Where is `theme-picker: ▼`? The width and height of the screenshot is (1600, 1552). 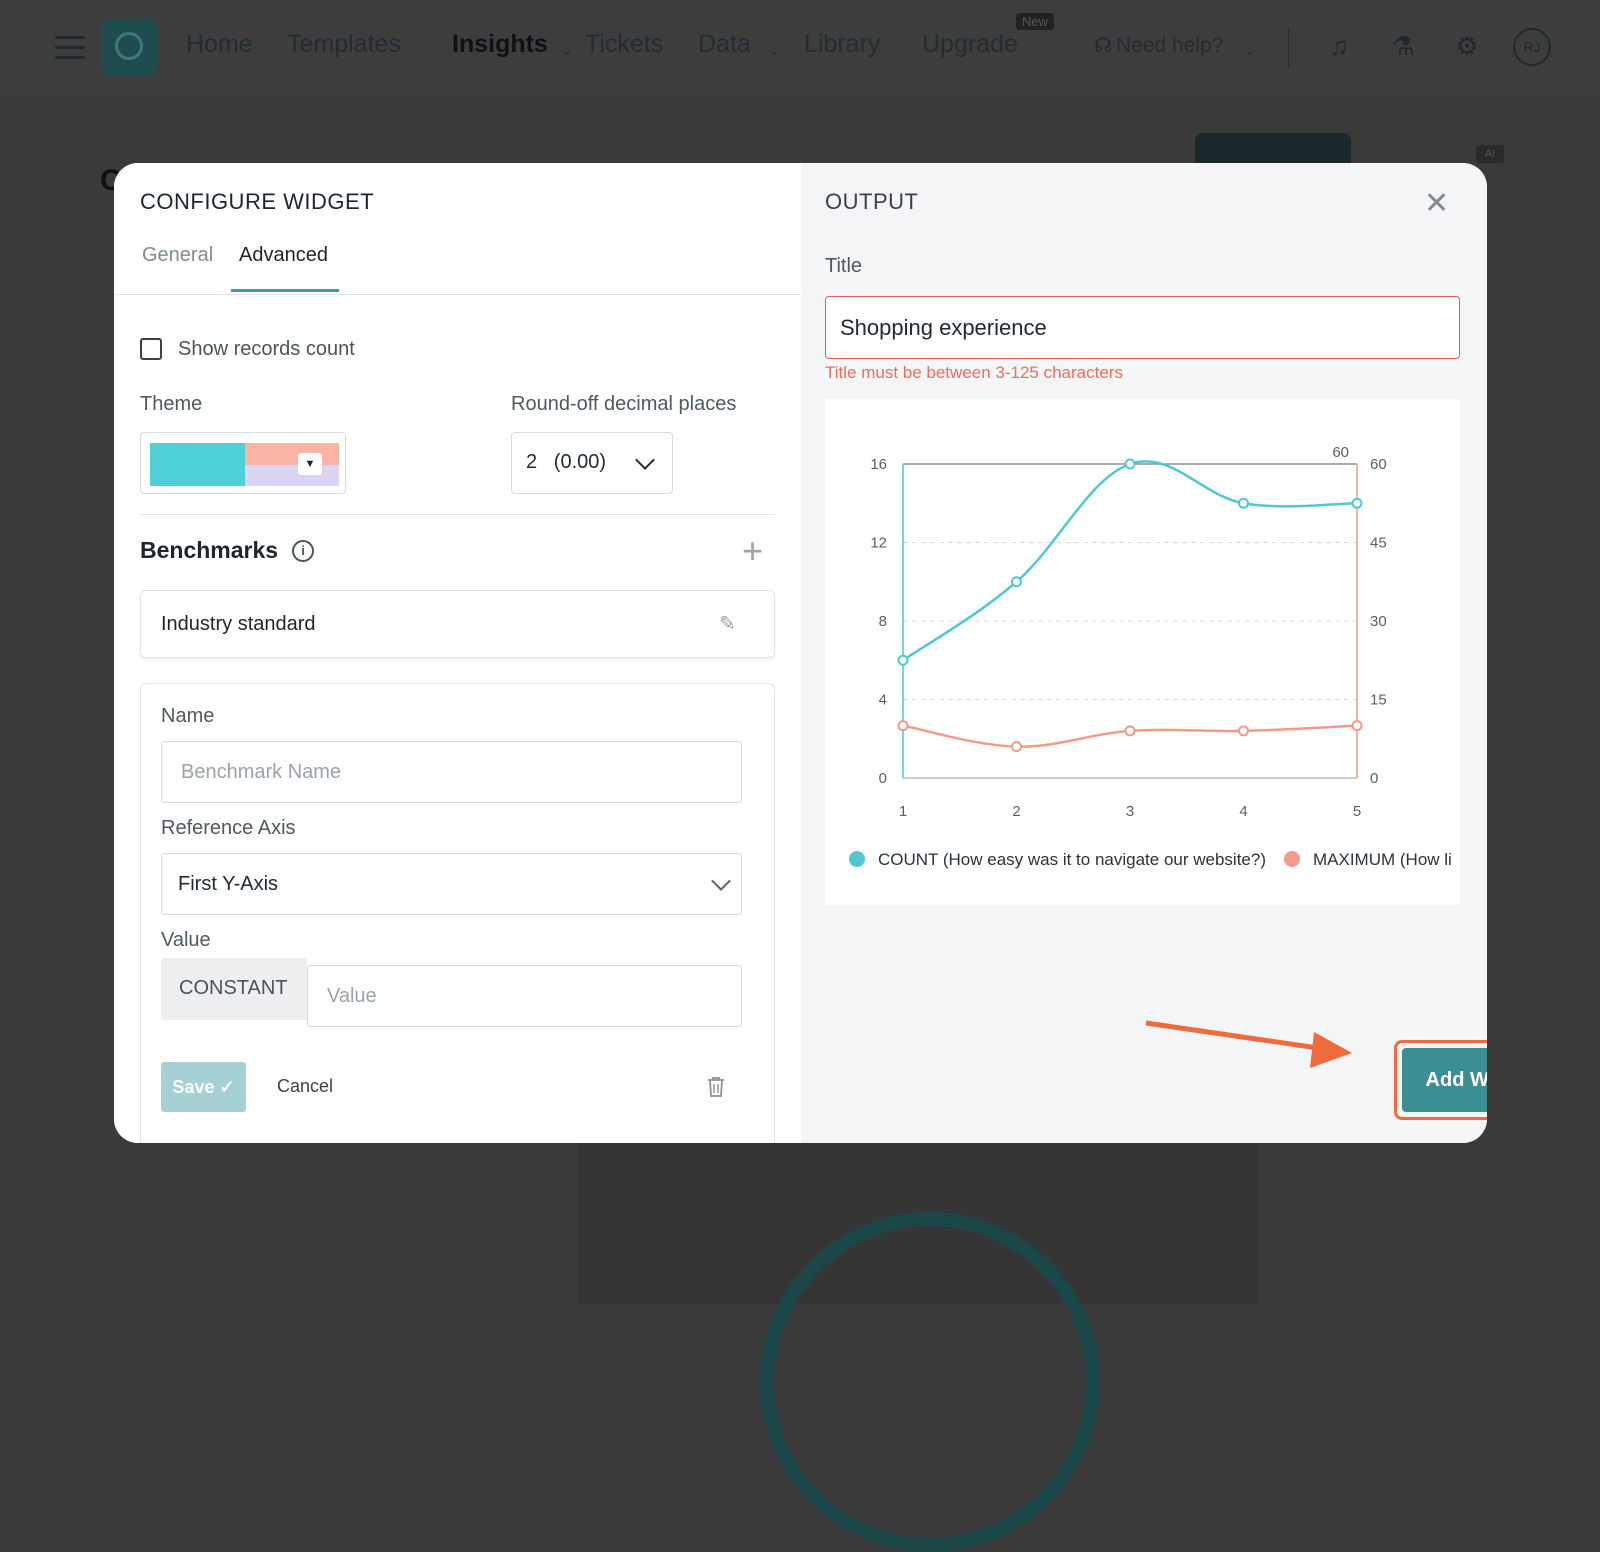
theme-picker: ▼ is located at coordinates (243, 463).